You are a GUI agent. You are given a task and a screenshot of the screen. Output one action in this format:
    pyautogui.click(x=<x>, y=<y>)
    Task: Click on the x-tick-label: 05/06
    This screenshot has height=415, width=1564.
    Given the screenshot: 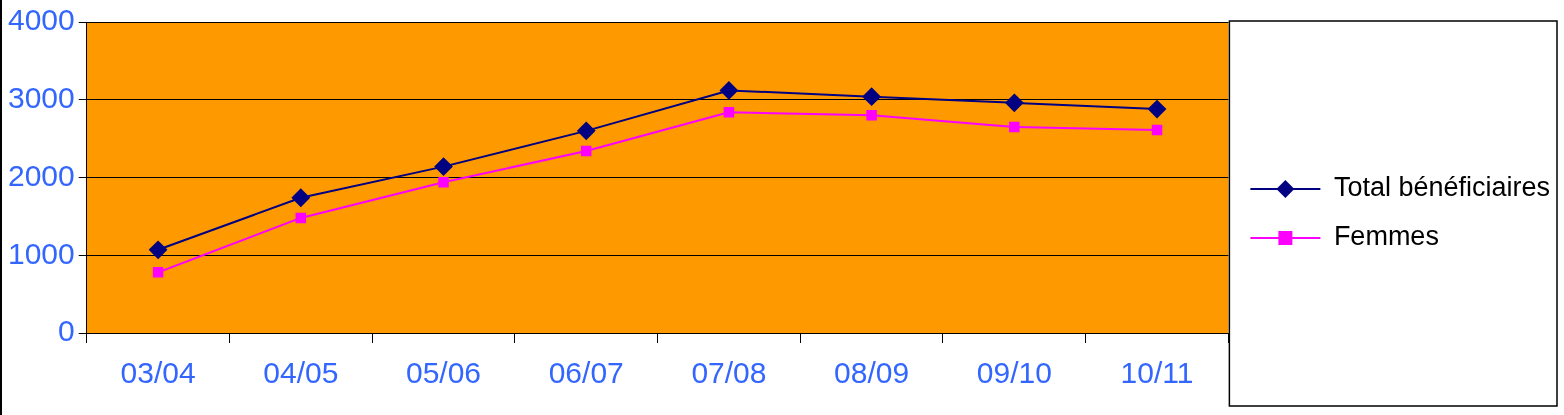 What is the action you would take?
    pyautogui.click(x=443, y=373)
    